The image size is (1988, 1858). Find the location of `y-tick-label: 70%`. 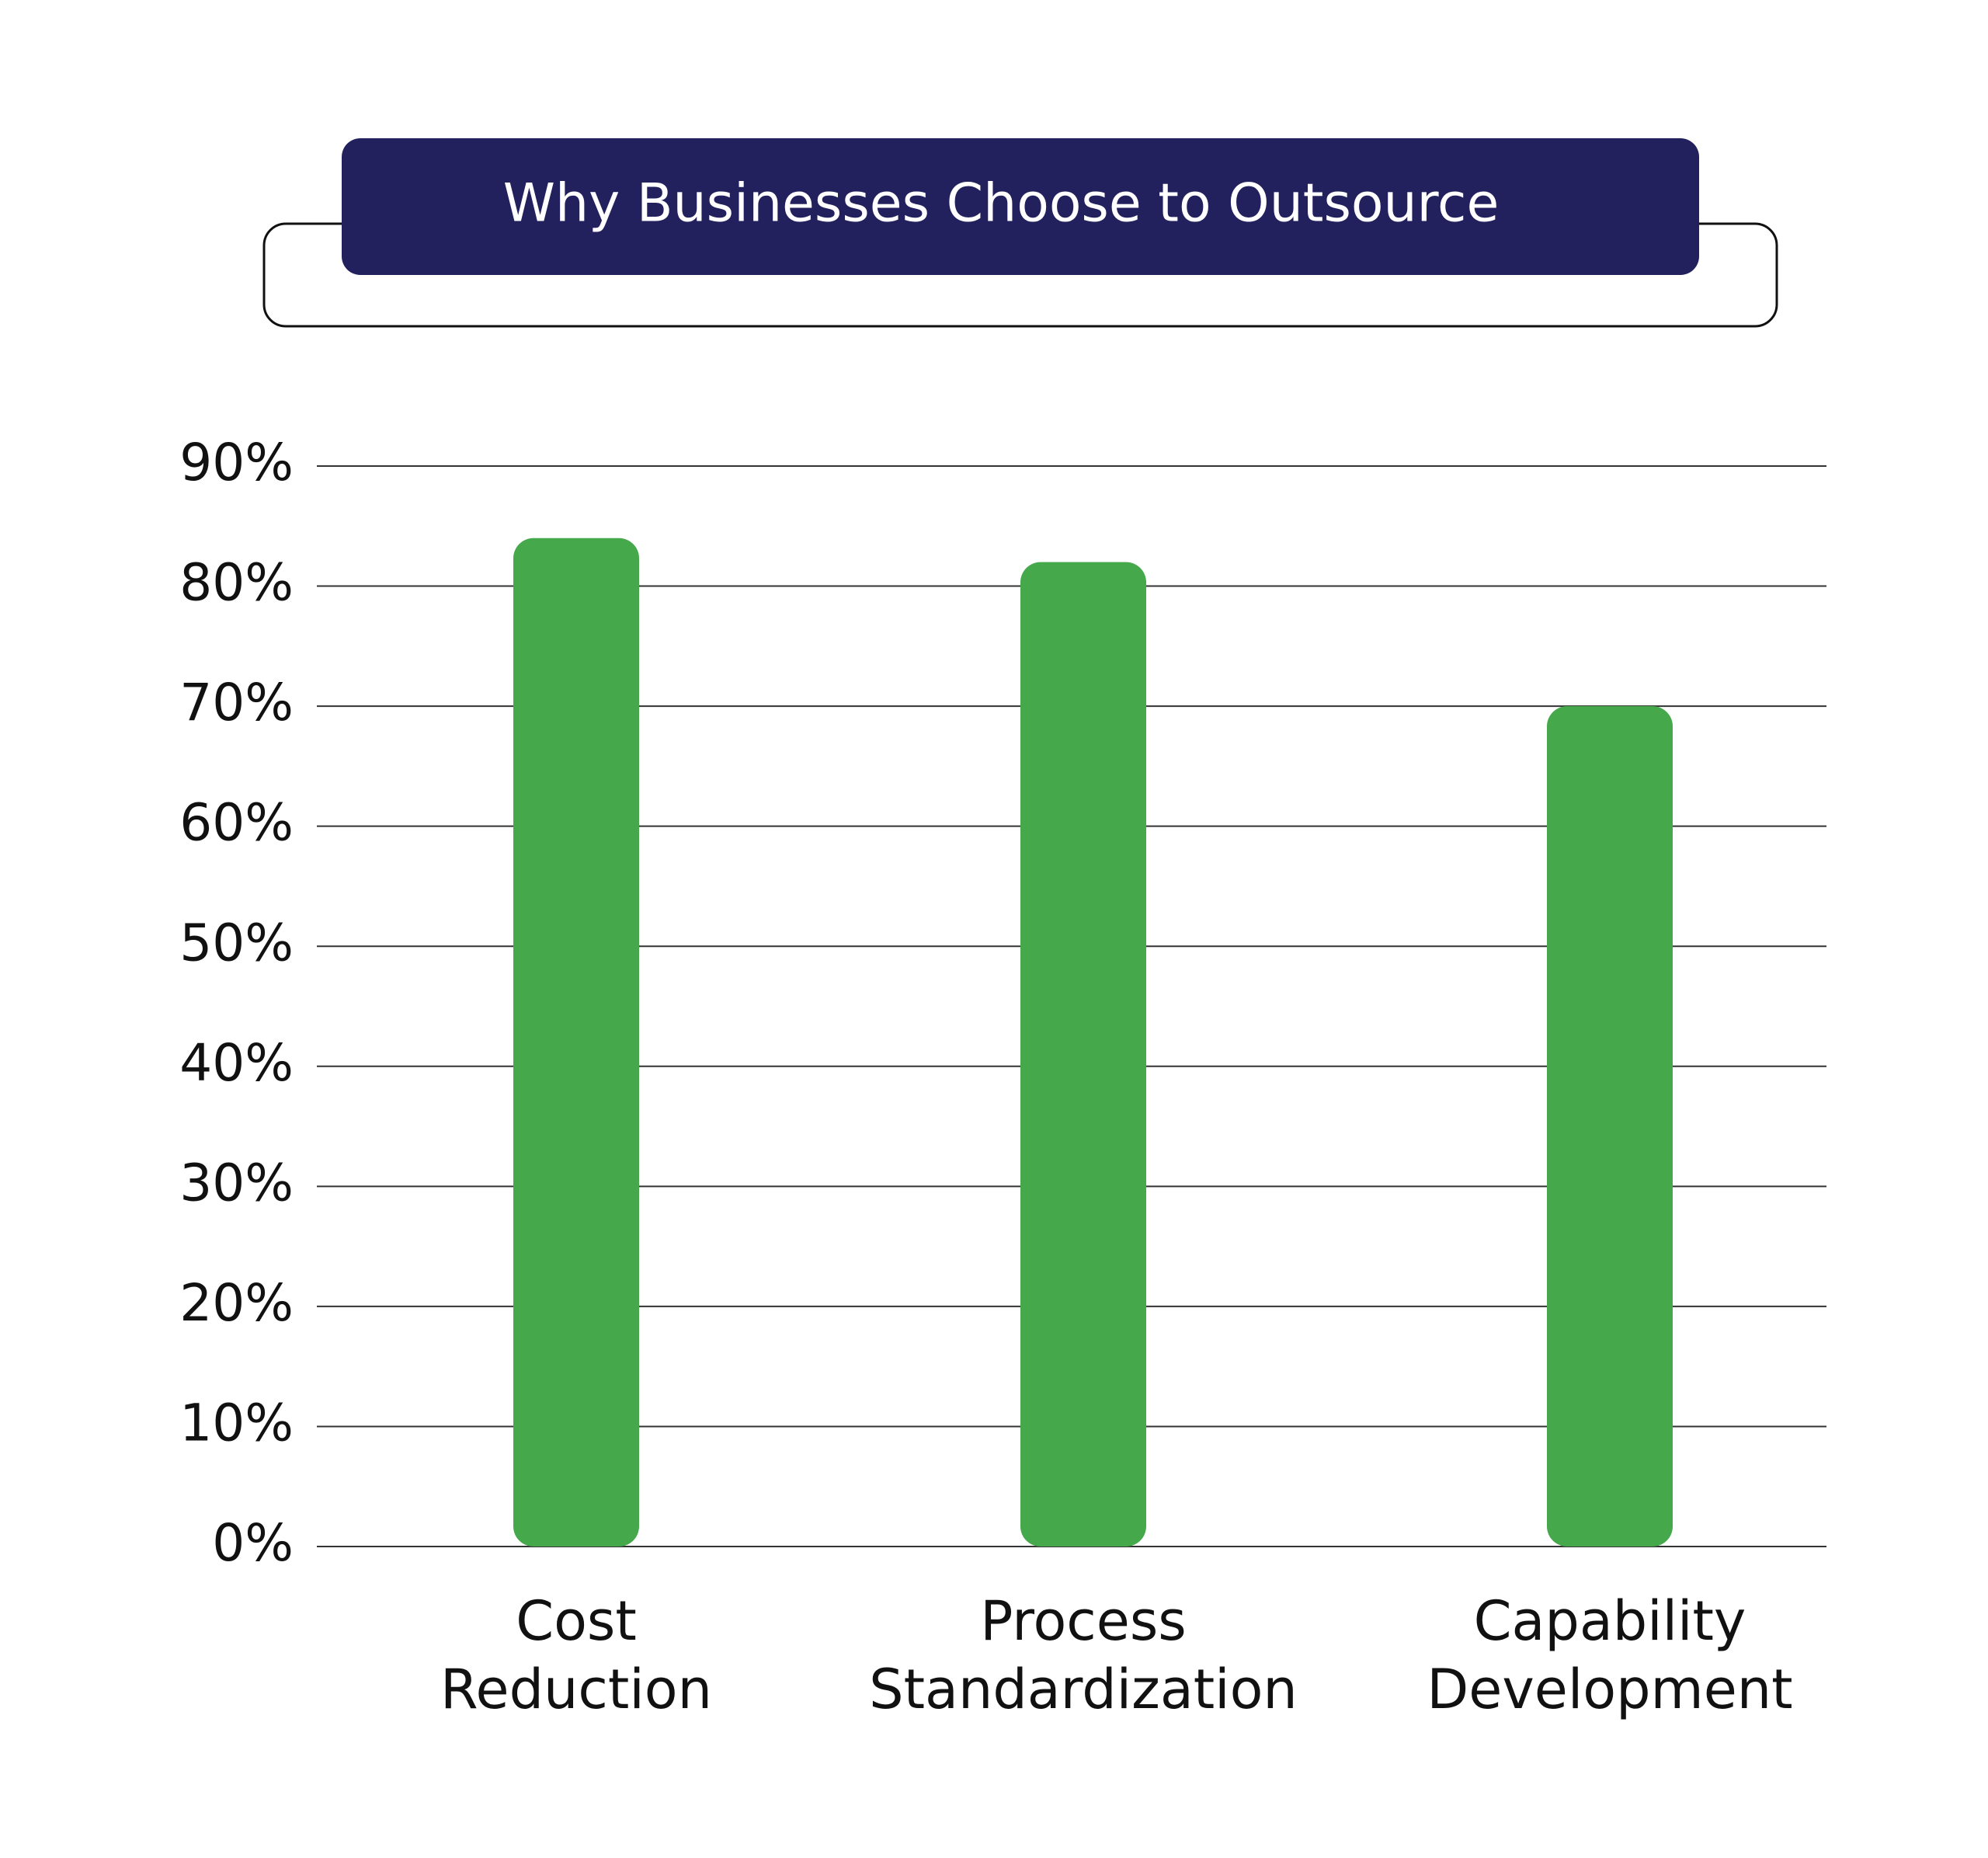

y-tick-label: 70% is located at coordinates (237, 702).